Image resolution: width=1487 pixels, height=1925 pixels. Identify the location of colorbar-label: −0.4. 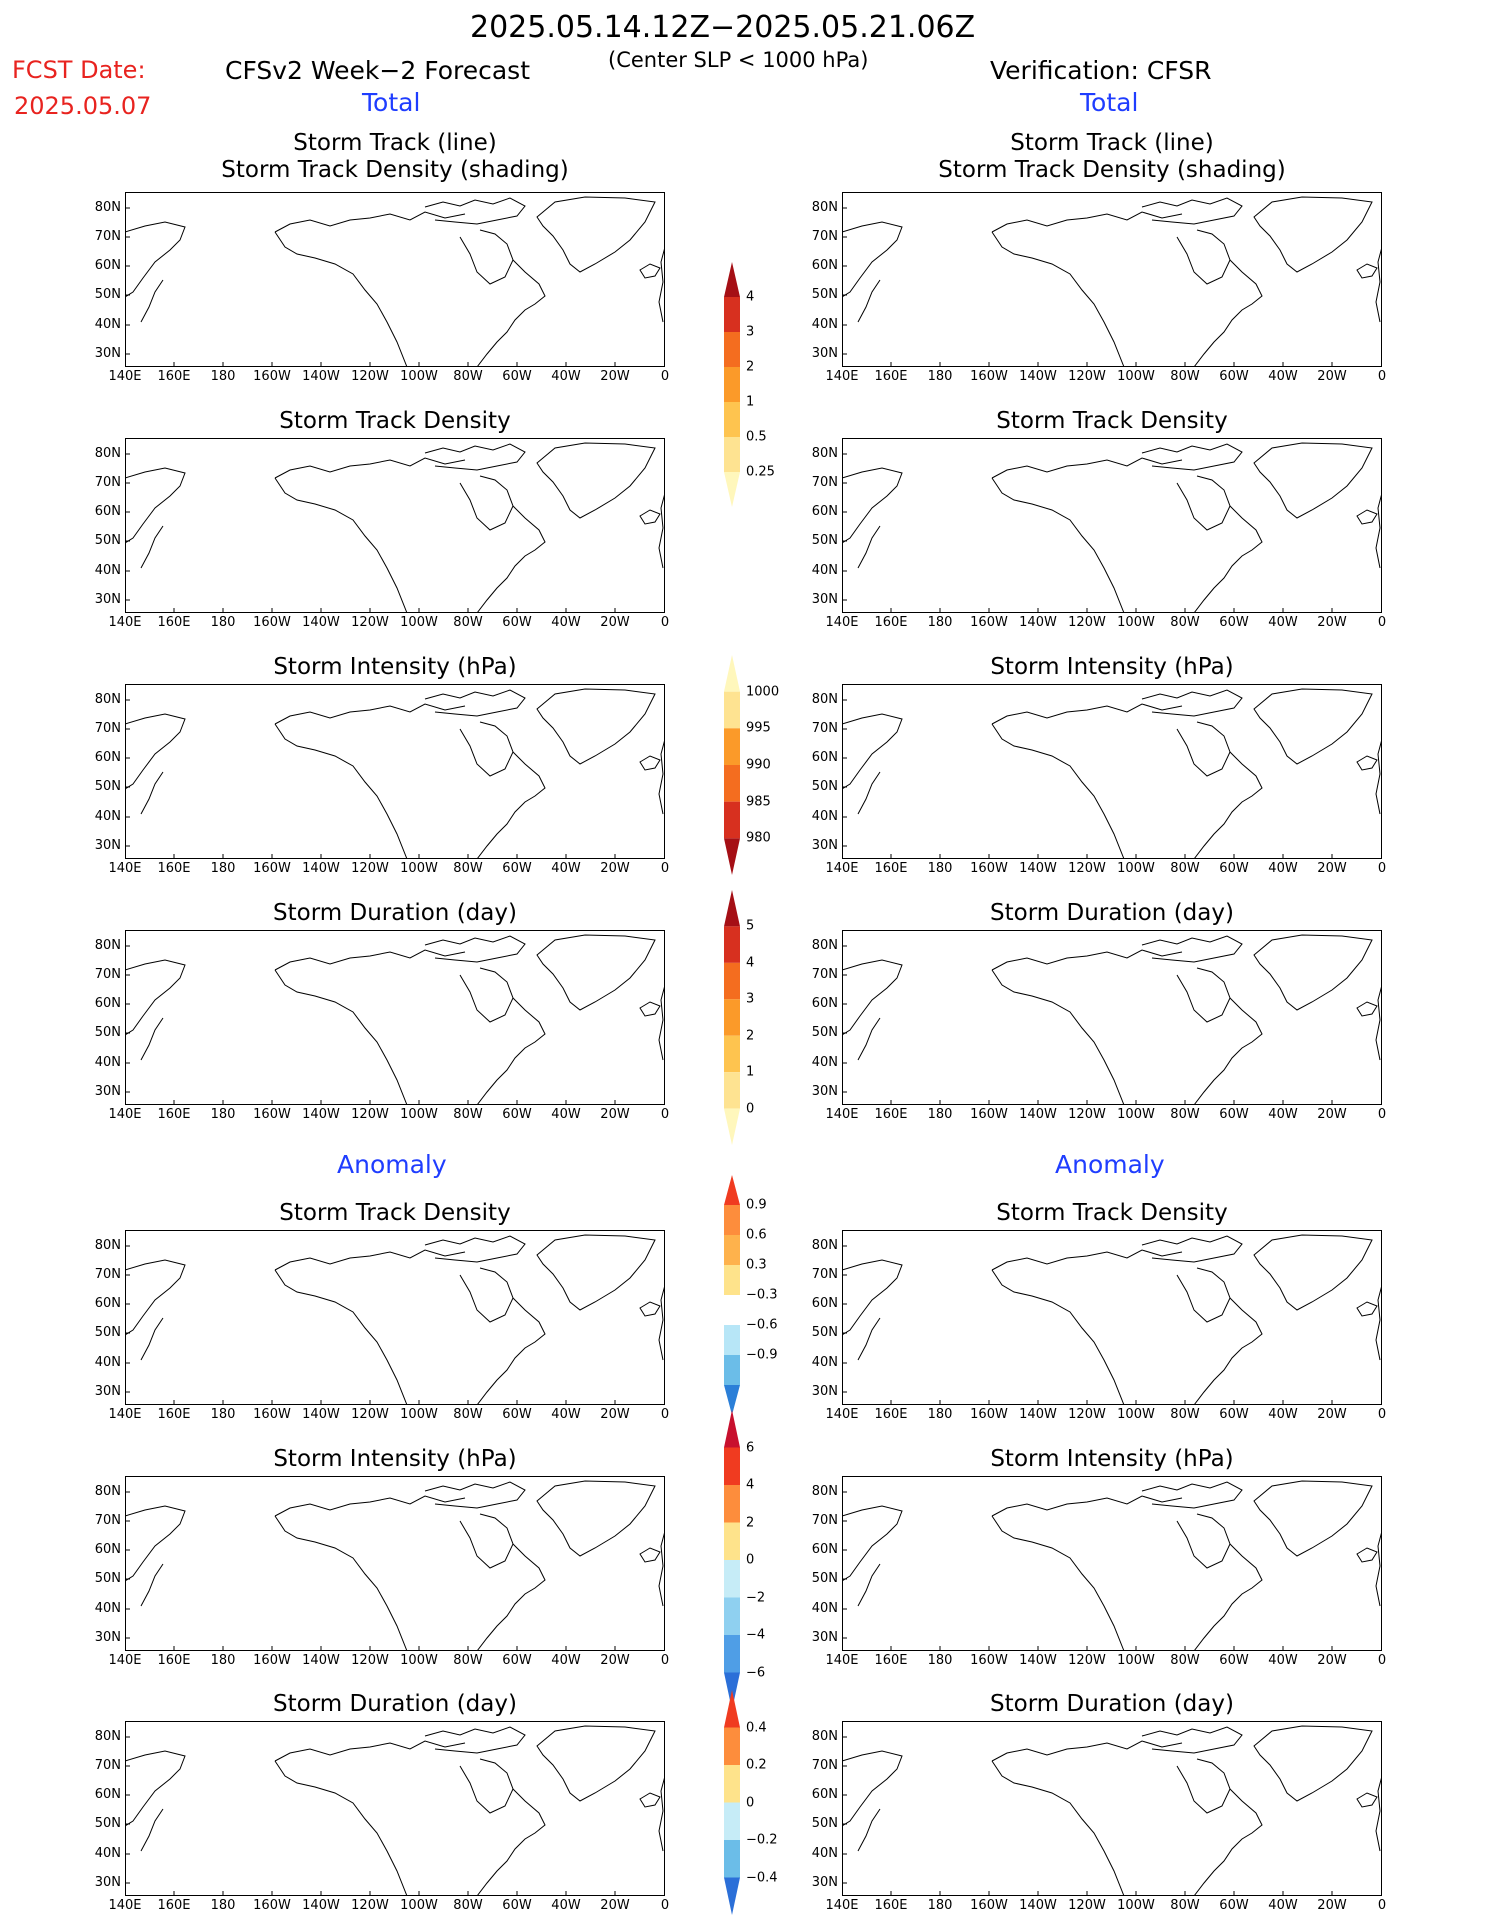
(762, 1877).